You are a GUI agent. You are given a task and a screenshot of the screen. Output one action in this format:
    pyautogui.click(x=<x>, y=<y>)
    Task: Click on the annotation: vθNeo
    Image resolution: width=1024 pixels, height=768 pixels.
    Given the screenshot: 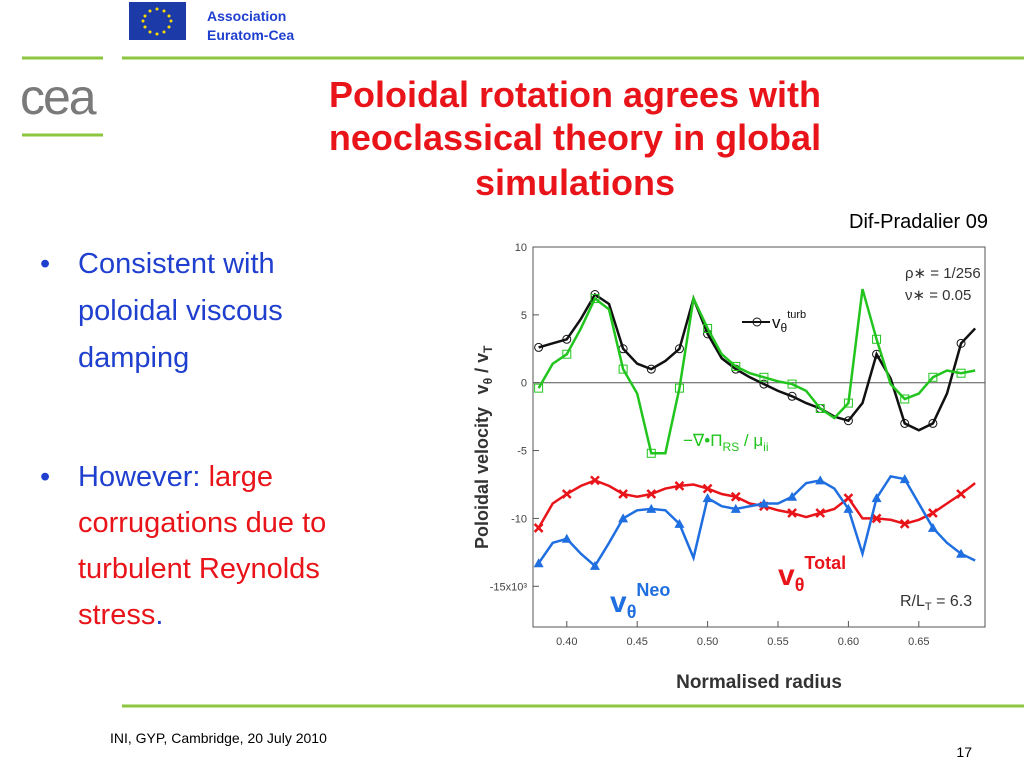 What is the action you would take?
    pyautogui.click(x=640, y=601)
    